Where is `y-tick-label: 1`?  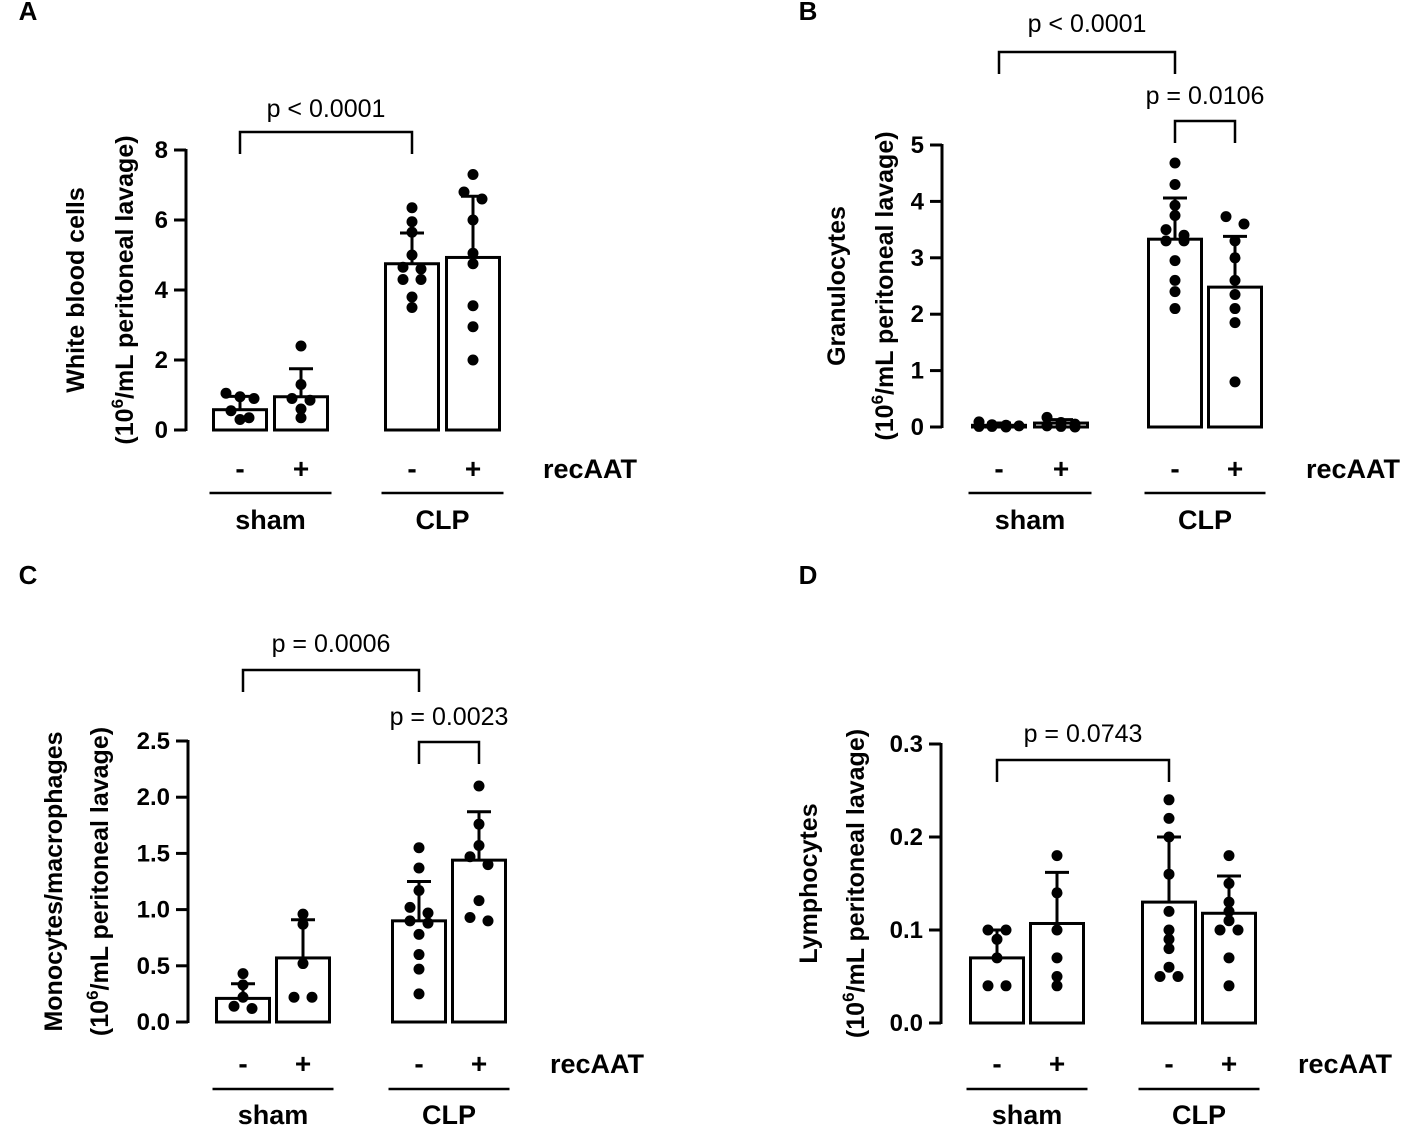 y-tick-label: 1 is located at coordinates (917, 371).